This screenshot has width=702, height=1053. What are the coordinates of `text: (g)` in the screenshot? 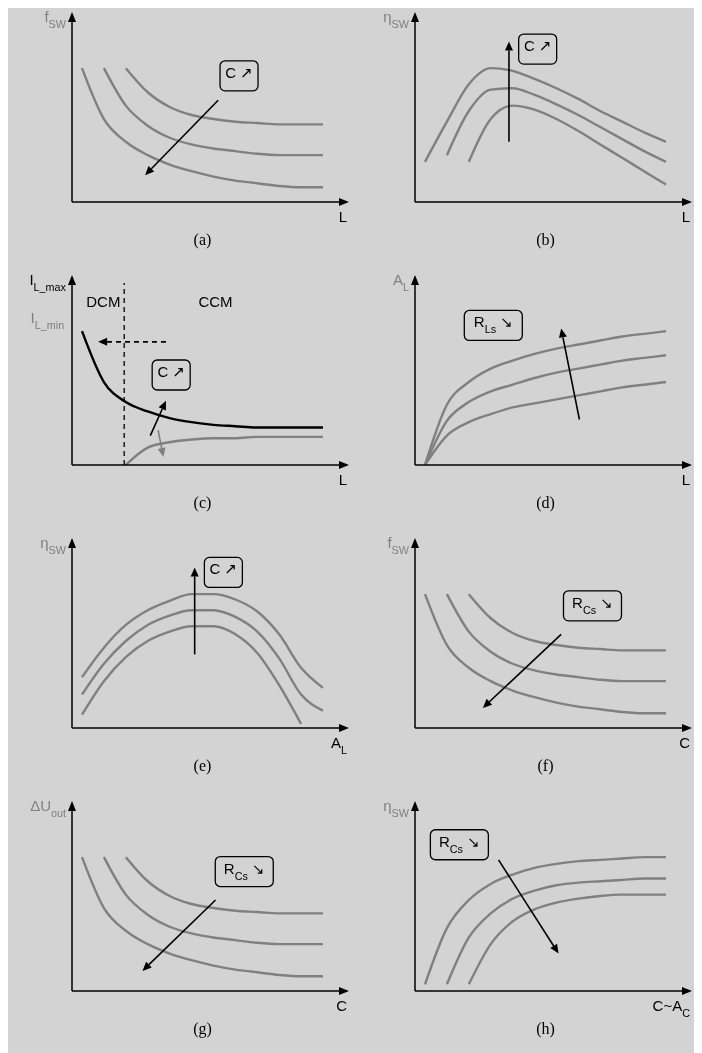 It's located at (202, 1029).